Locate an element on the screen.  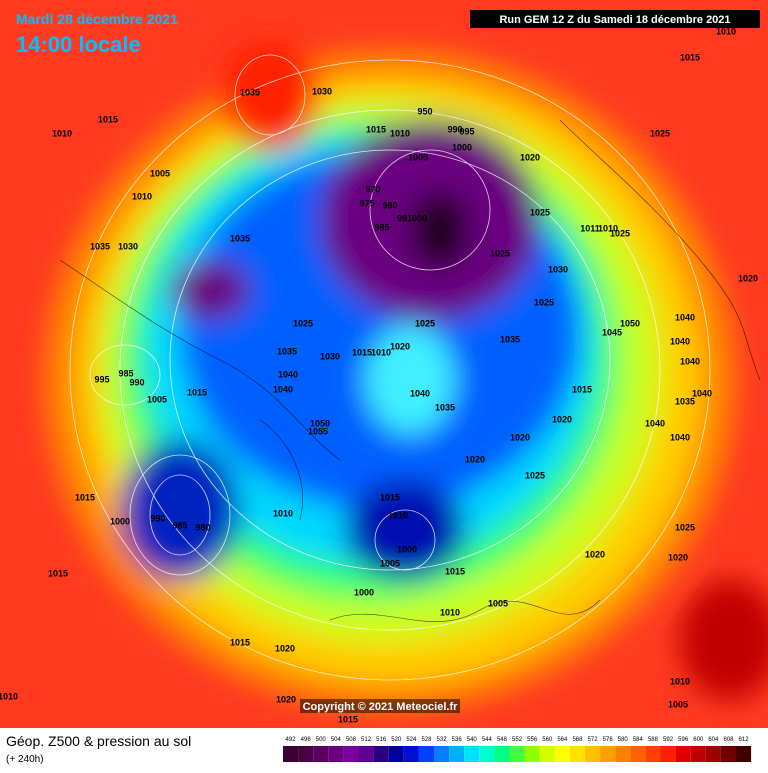
legend-label: 504 is located at coordinates (336, 740).